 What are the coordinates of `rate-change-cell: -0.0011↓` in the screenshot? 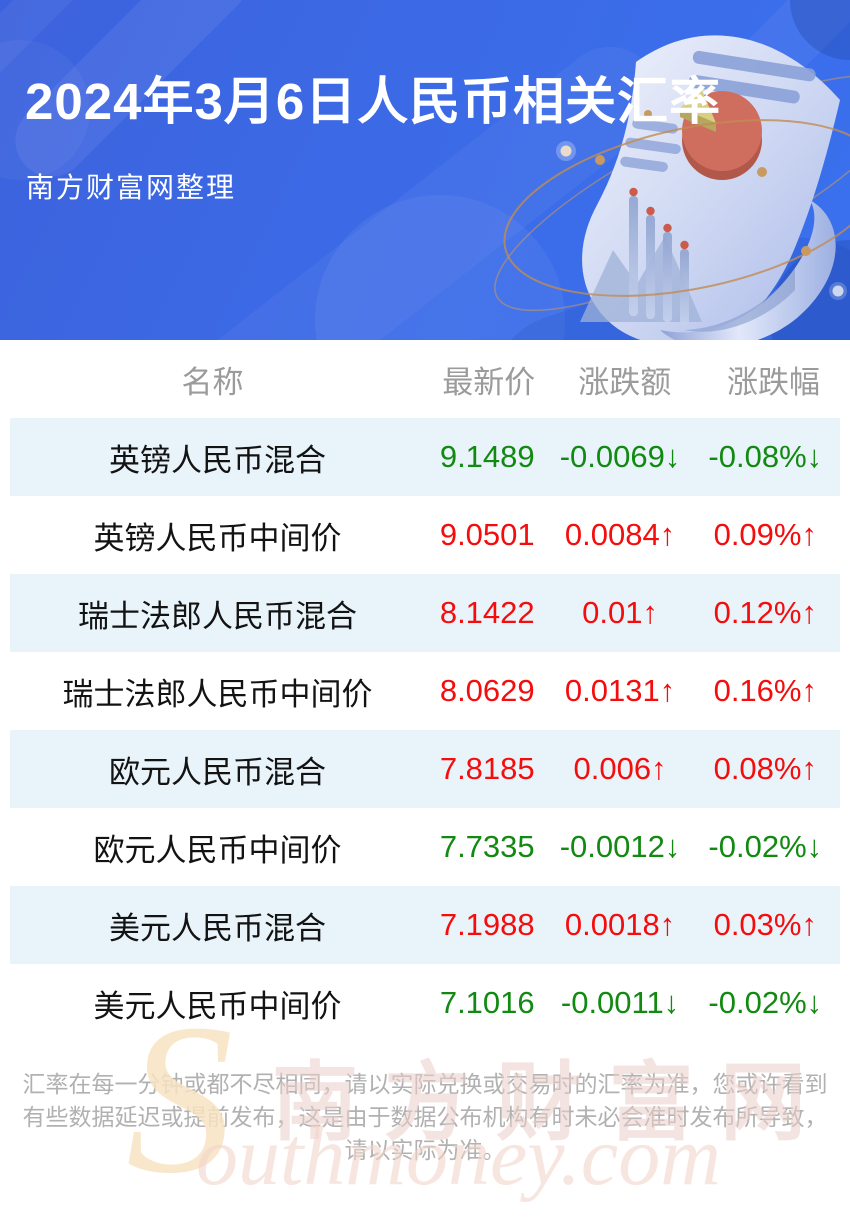 It's located at (620, 1002).